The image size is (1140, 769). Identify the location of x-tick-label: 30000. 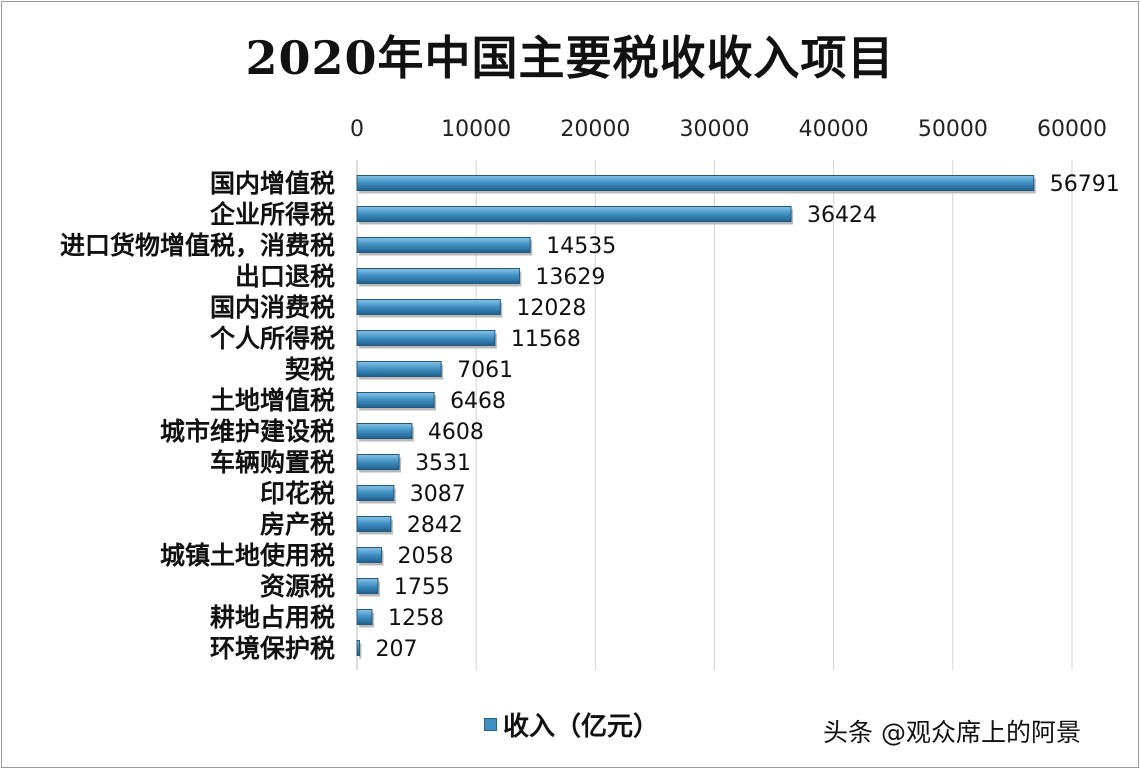
(715, 129).